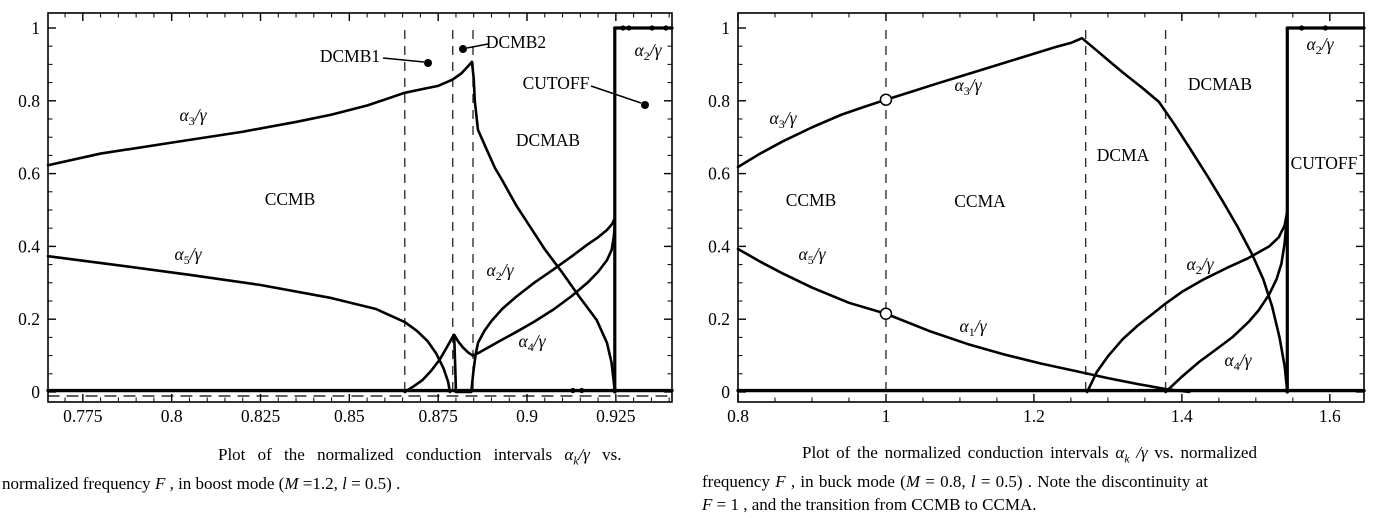  What do you see at coordinates (1330, 416) in the screenshot?
I see `x-tick-label: 1.6` at bounding box center [1330, 416].